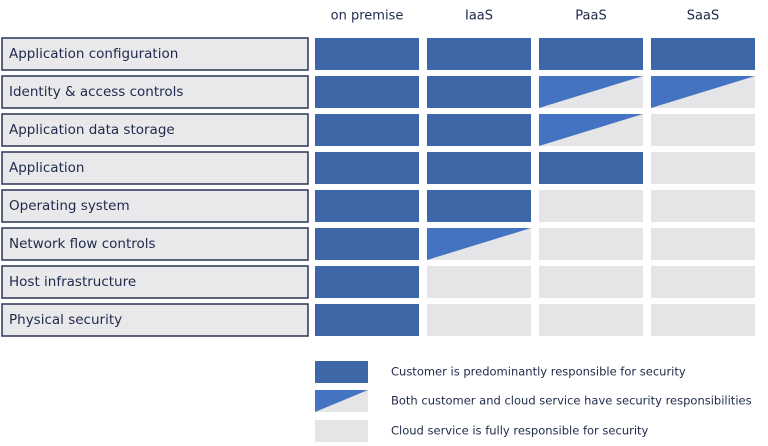  I want to click on column-header: on premise, so click(367, 16).